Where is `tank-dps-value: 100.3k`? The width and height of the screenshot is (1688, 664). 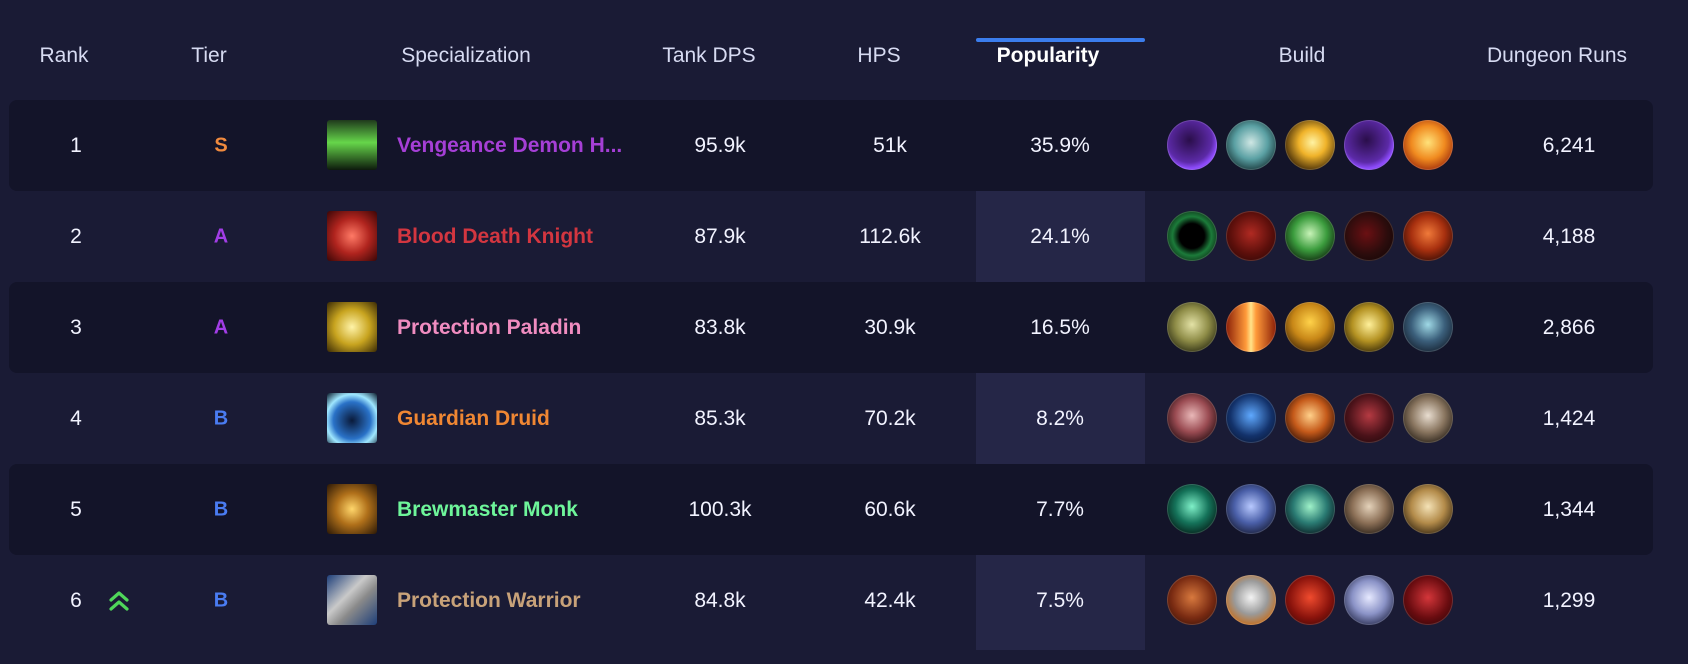 tank-dps-value: 100.3k is located at coordinates (720, 509).